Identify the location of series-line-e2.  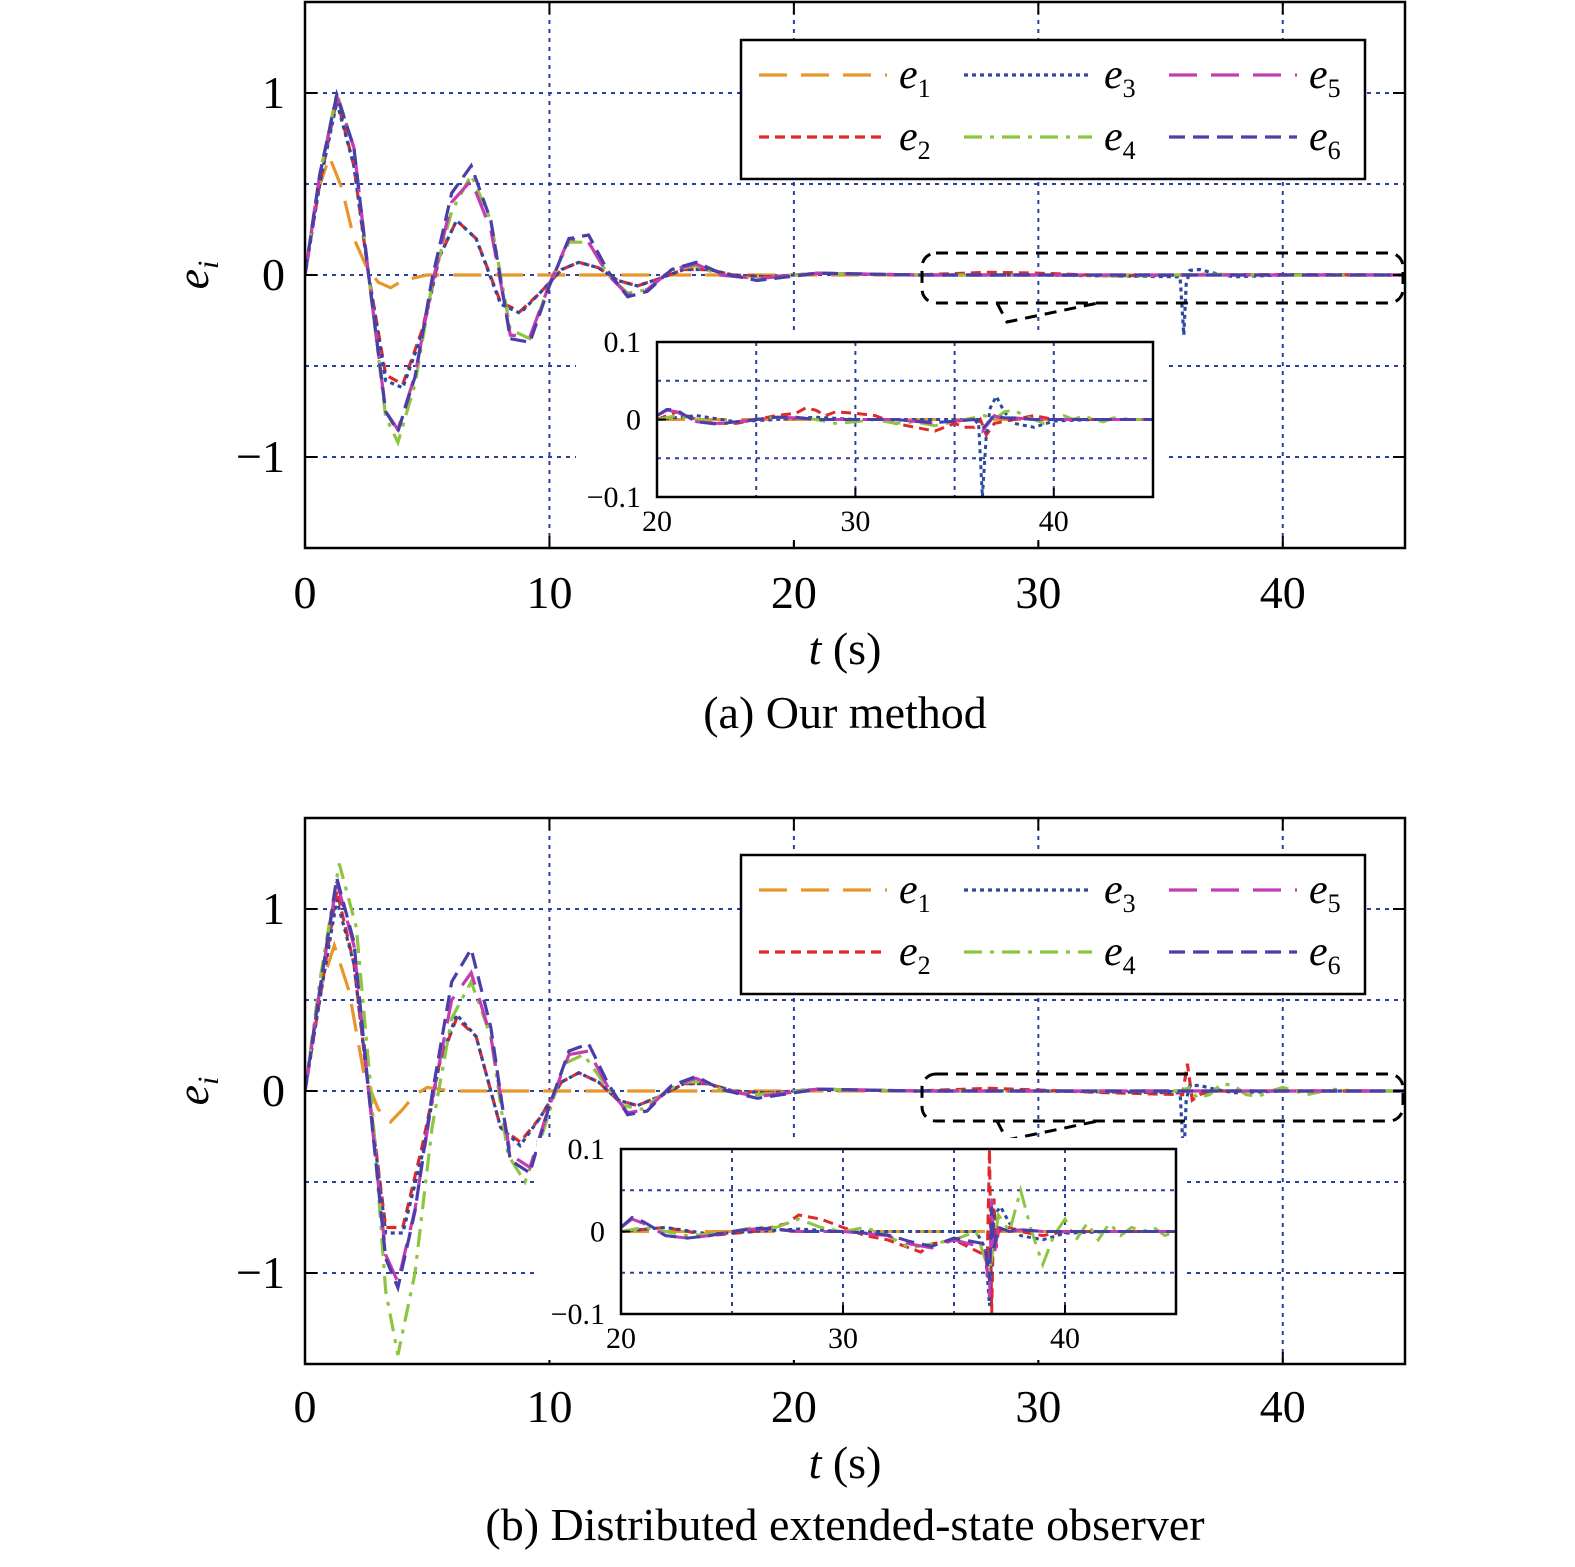
(855, 242).